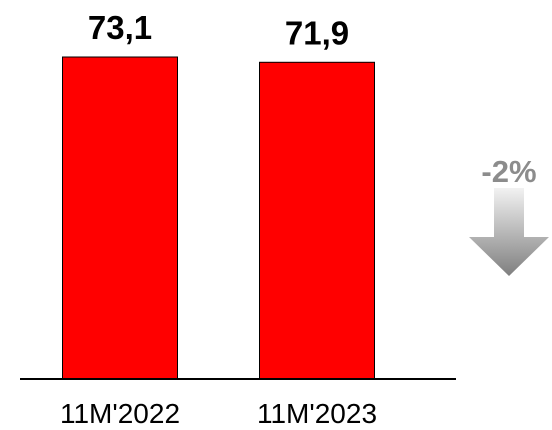  I want to click on change-annotation: -2%, so click(509, 215).